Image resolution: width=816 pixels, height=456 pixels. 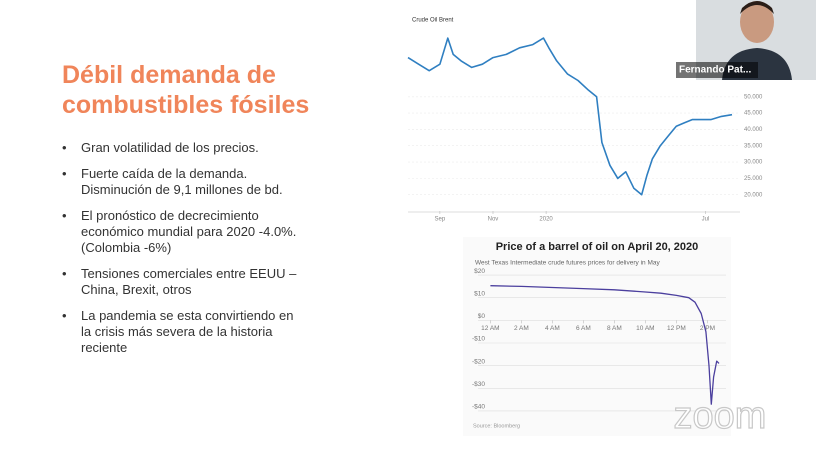 What do you see at coordinates (753, 130) in the screenshot?
I see `y-tick-label: 40.000` at bounding box center [753, 130].